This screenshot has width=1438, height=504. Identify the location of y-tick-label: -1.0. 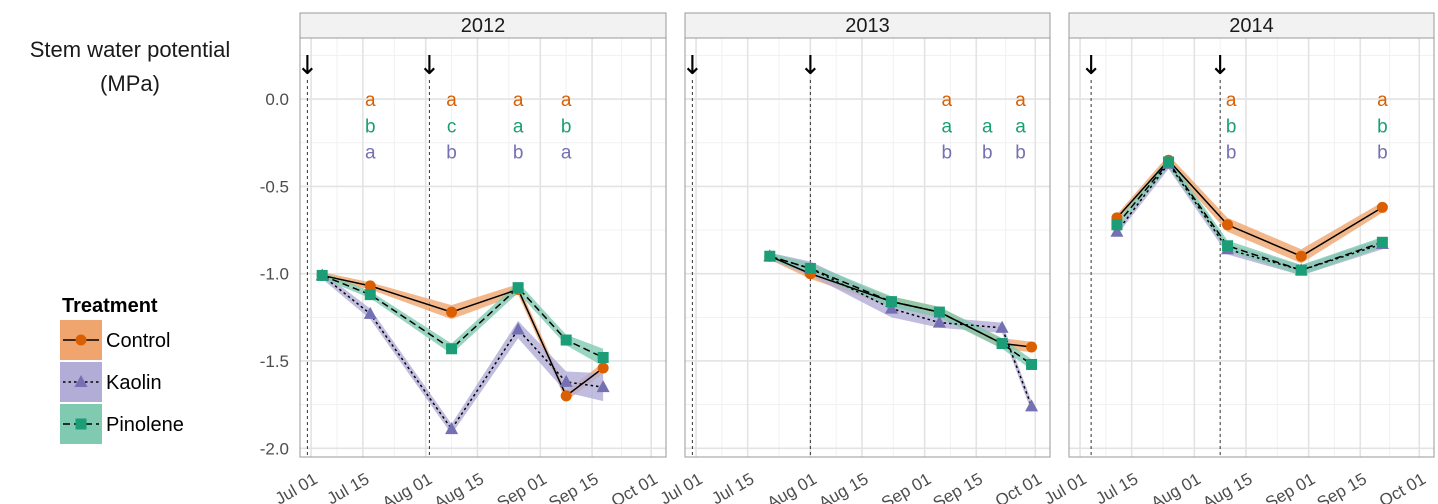
(274, 274).